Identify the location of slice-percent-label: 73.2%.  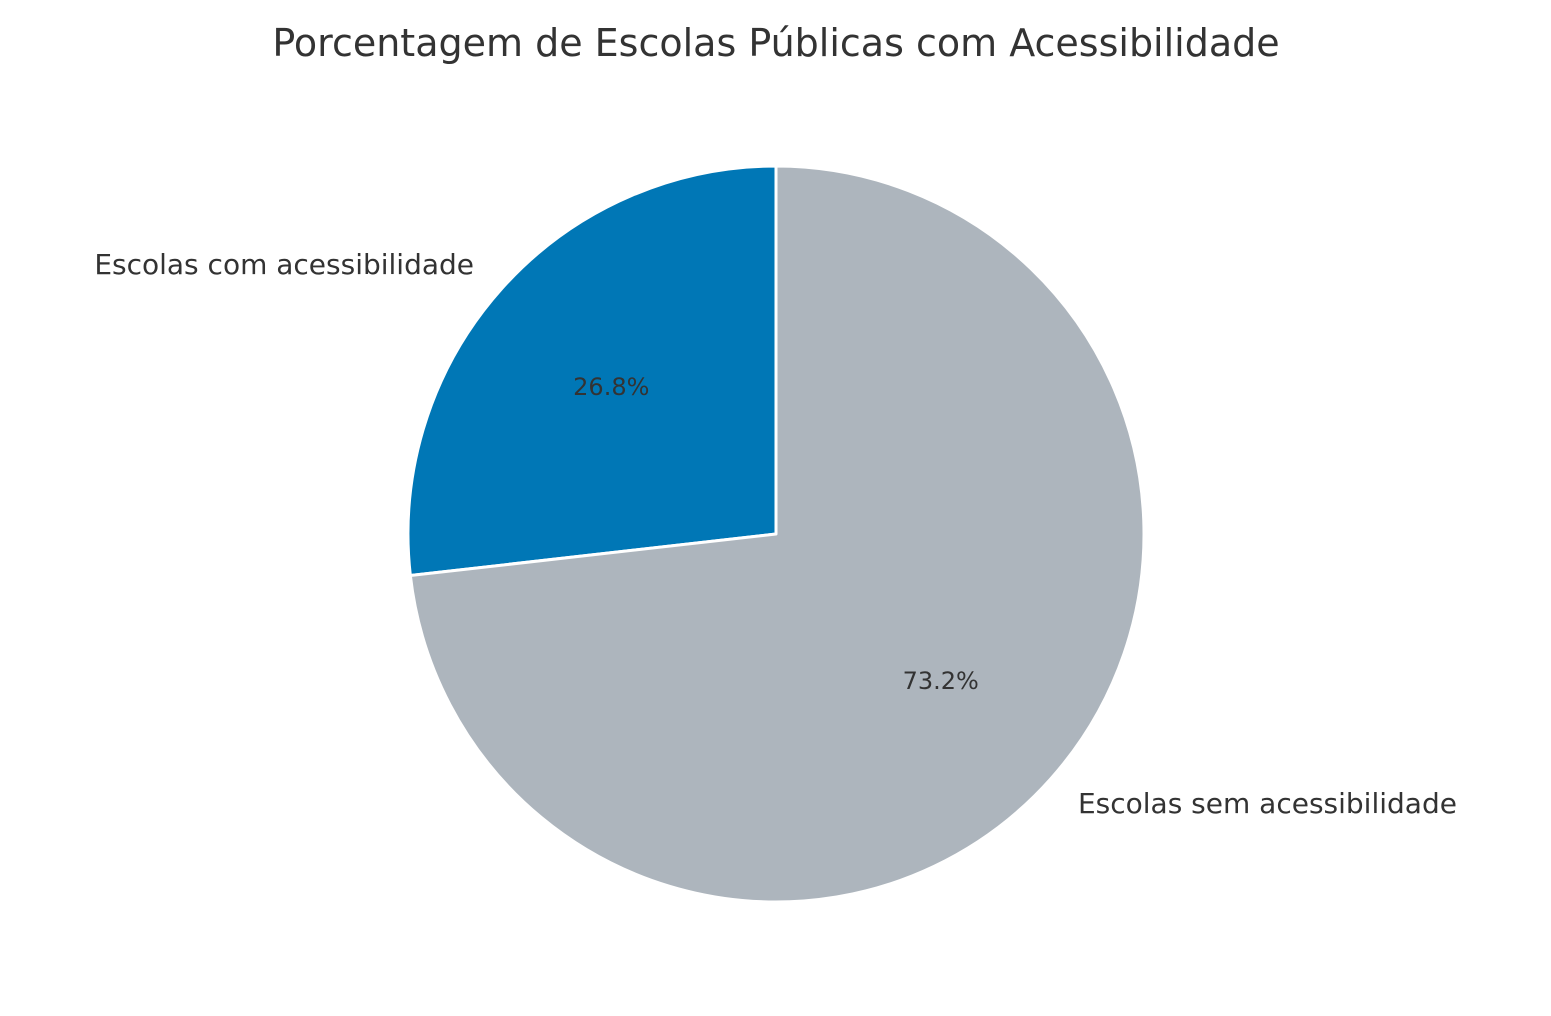
(941, 681).